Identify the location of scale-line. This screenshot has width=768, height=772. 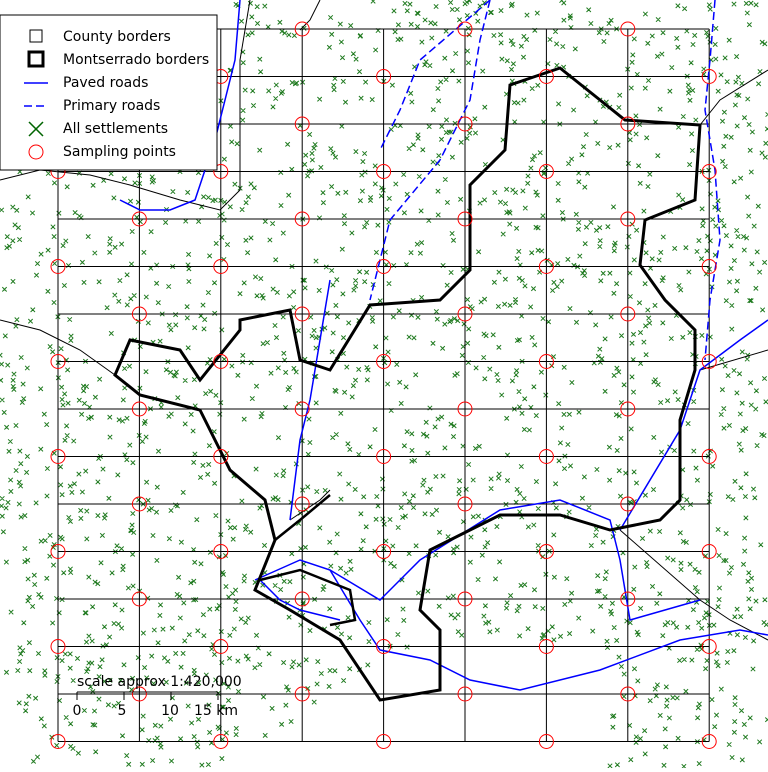
(147, 695).